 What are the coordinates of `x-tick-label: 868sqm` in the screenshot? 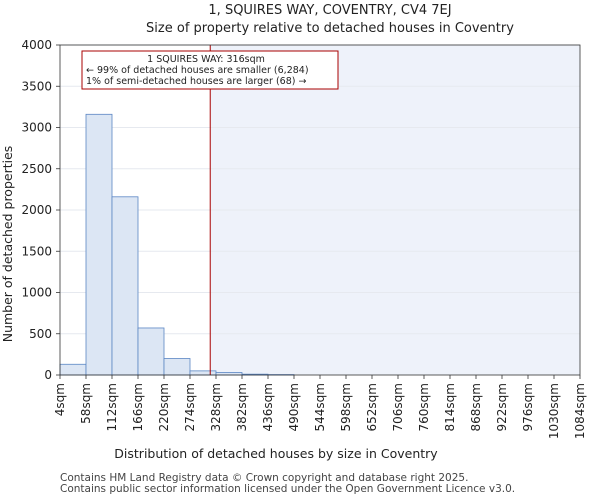 It's located at (476, 407).